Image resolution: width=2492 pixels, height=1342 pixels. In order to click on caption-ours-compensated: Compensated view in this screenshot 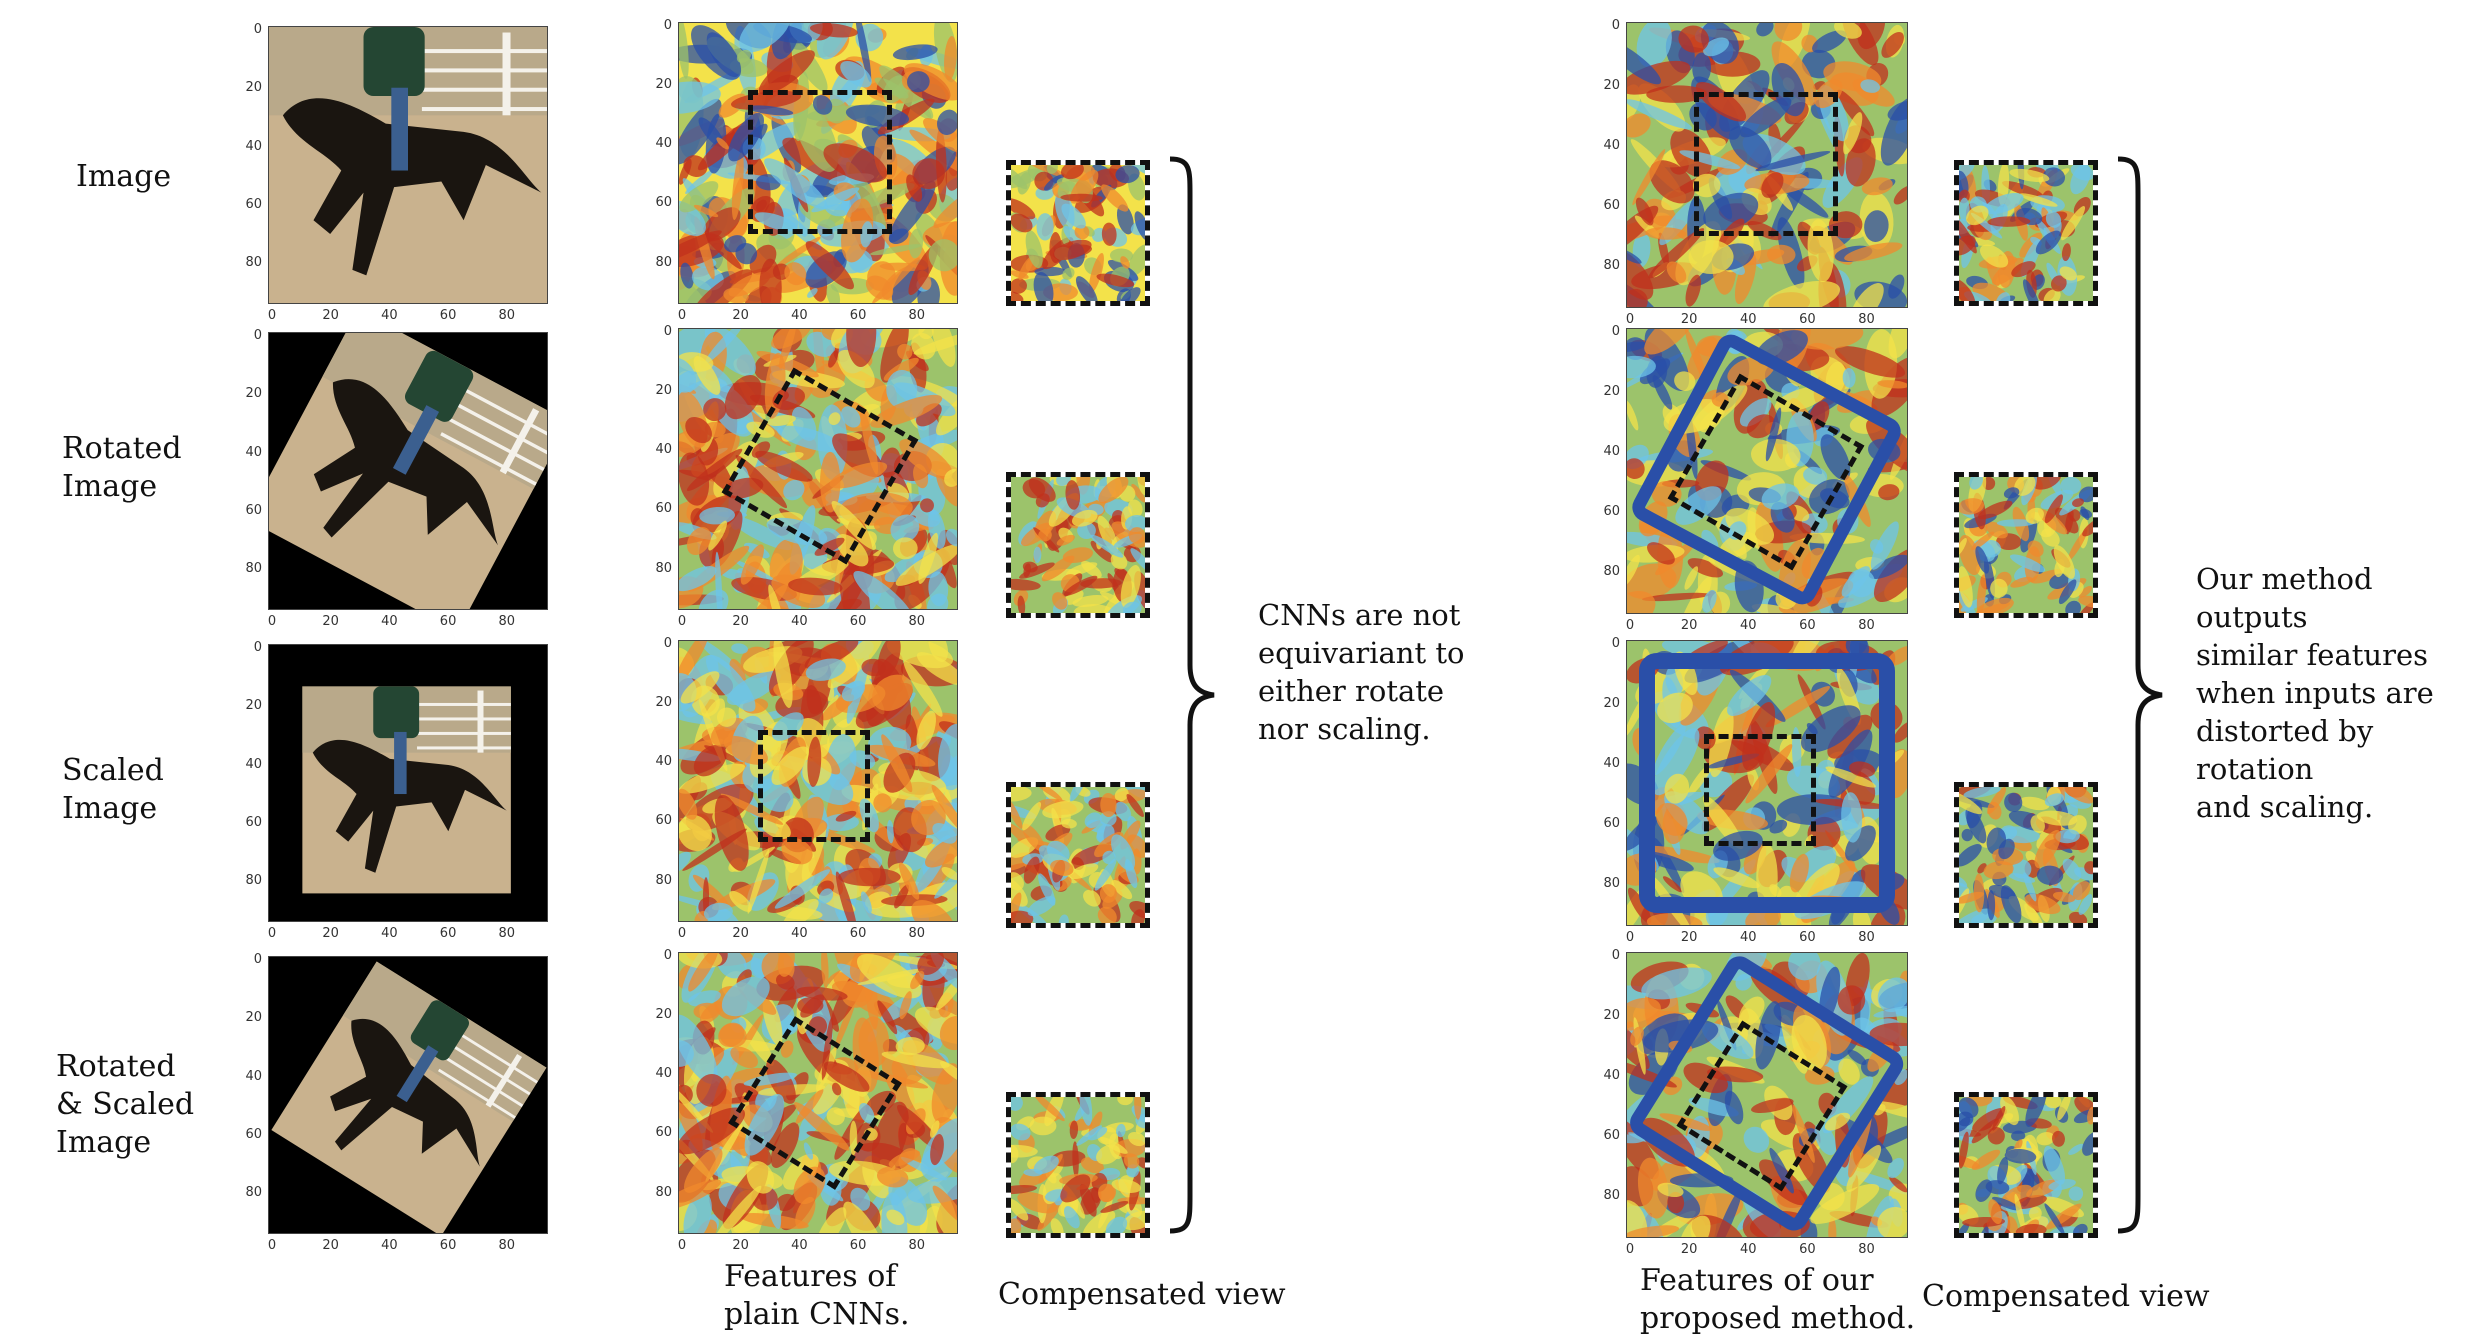, I will do `click(2066, 1296)`.